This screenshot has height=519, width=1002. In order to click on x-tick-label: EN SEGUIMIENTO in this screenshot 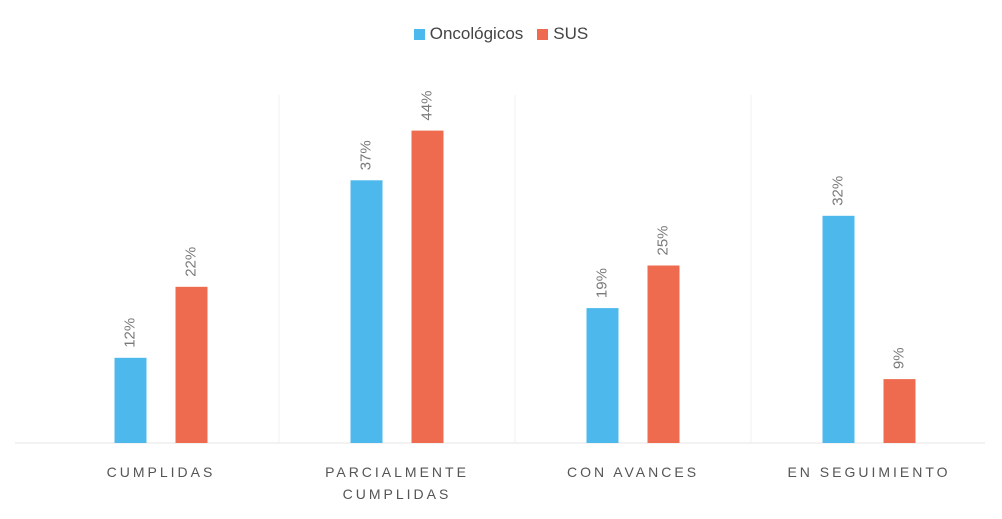, I will do `click(869, 472)`.